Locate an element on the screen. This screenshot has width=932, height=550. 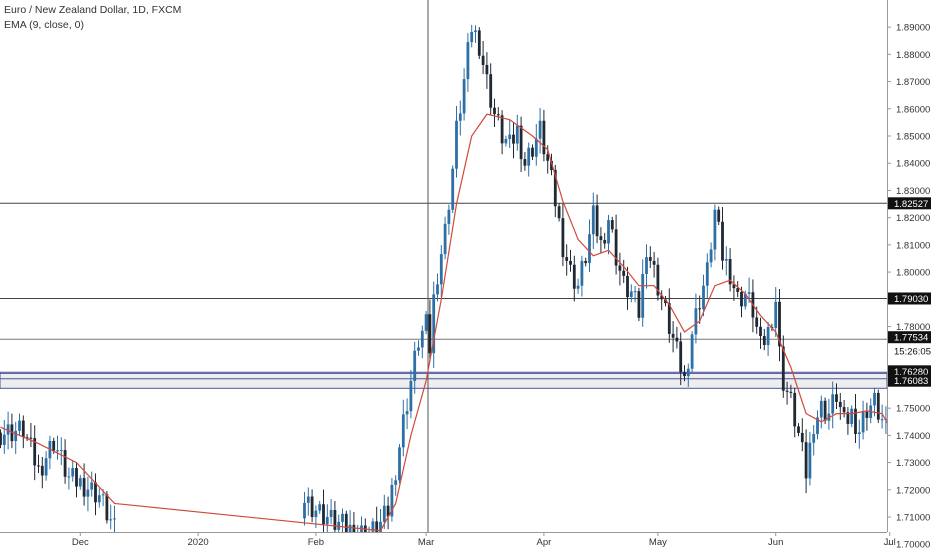
level-price-tag: 1.76083 is located at coordinates (911, 381).